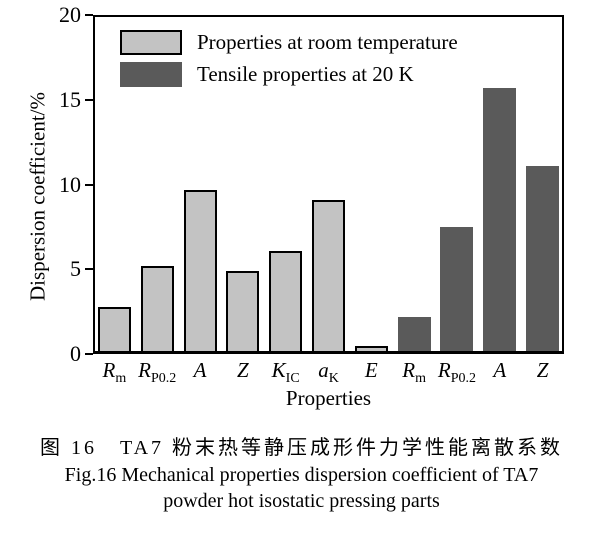 The height and width of the screenshot is (537, 603). What do you see at coordinates (75, 353) in the screenshot?
I see `y-tick-label: 0` at bounding box center [75, 353].